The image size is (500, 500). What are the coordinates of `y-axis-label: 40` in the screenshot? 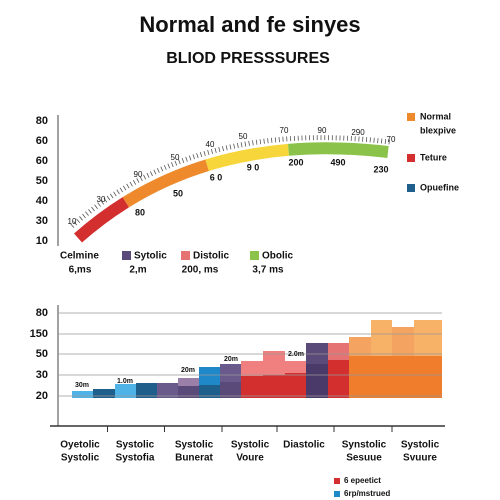 It's located at (42, 201).